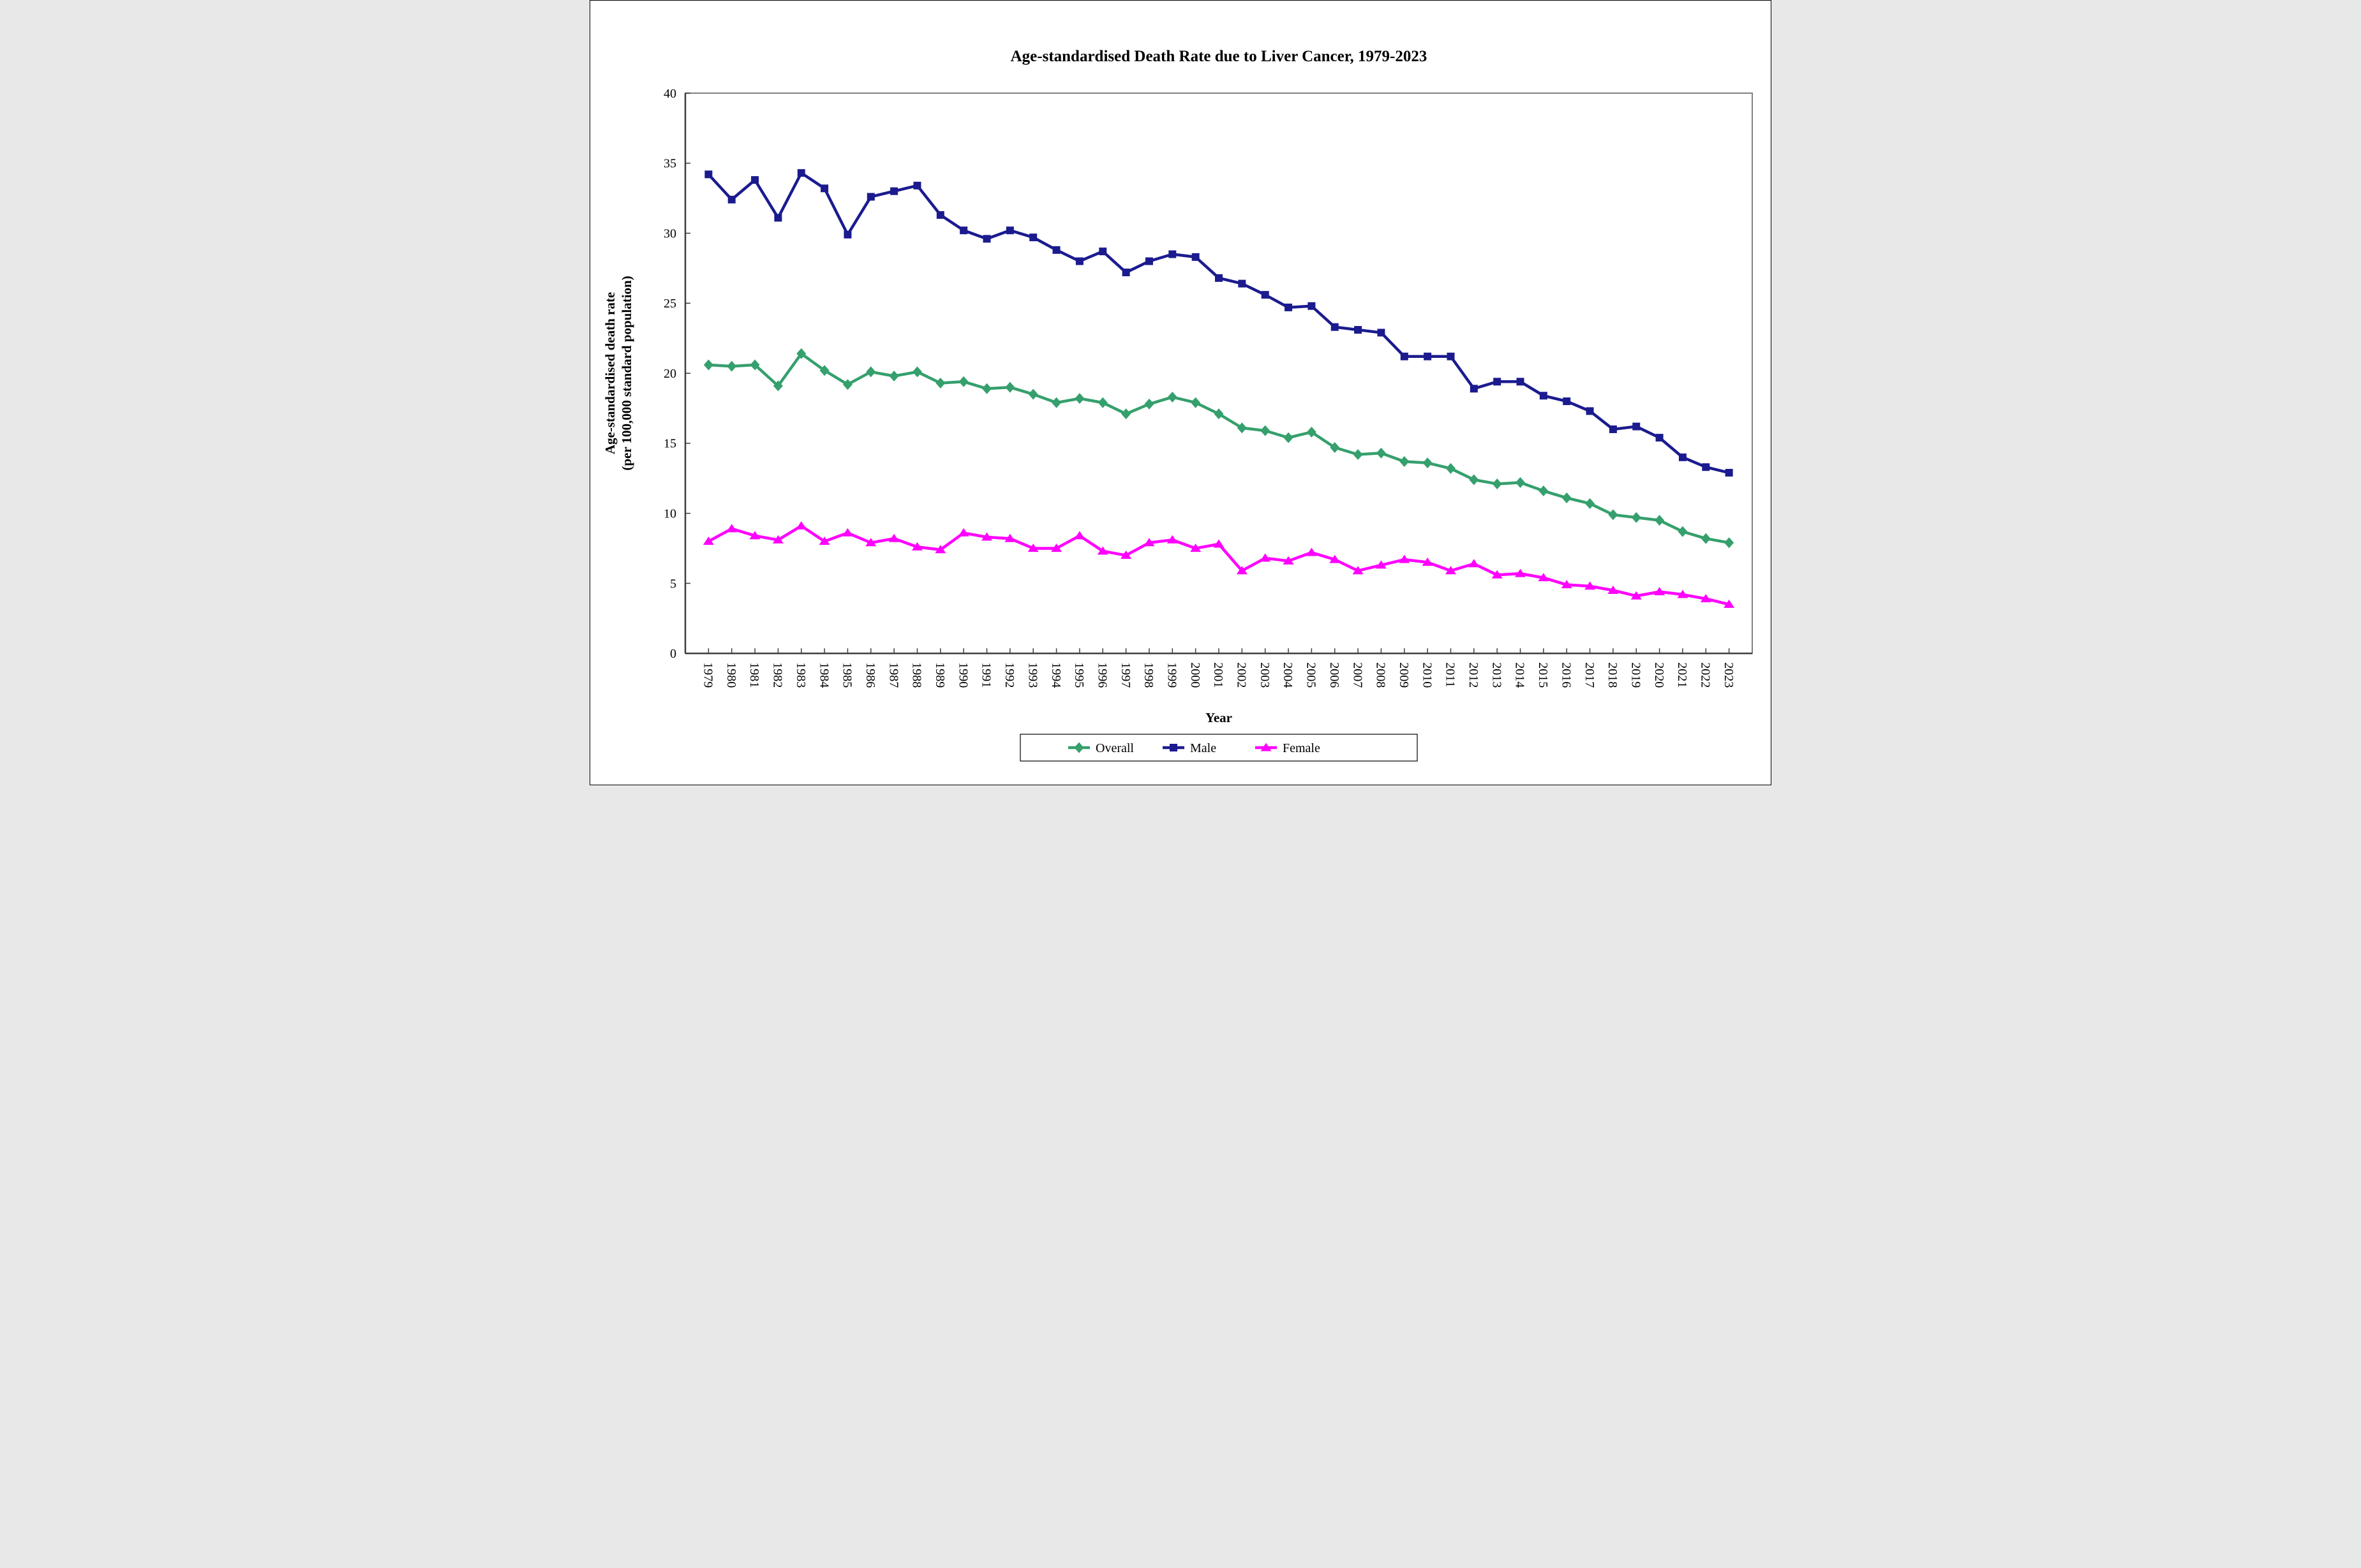  I want to click on overall-point-2008, so click(1381, 453).